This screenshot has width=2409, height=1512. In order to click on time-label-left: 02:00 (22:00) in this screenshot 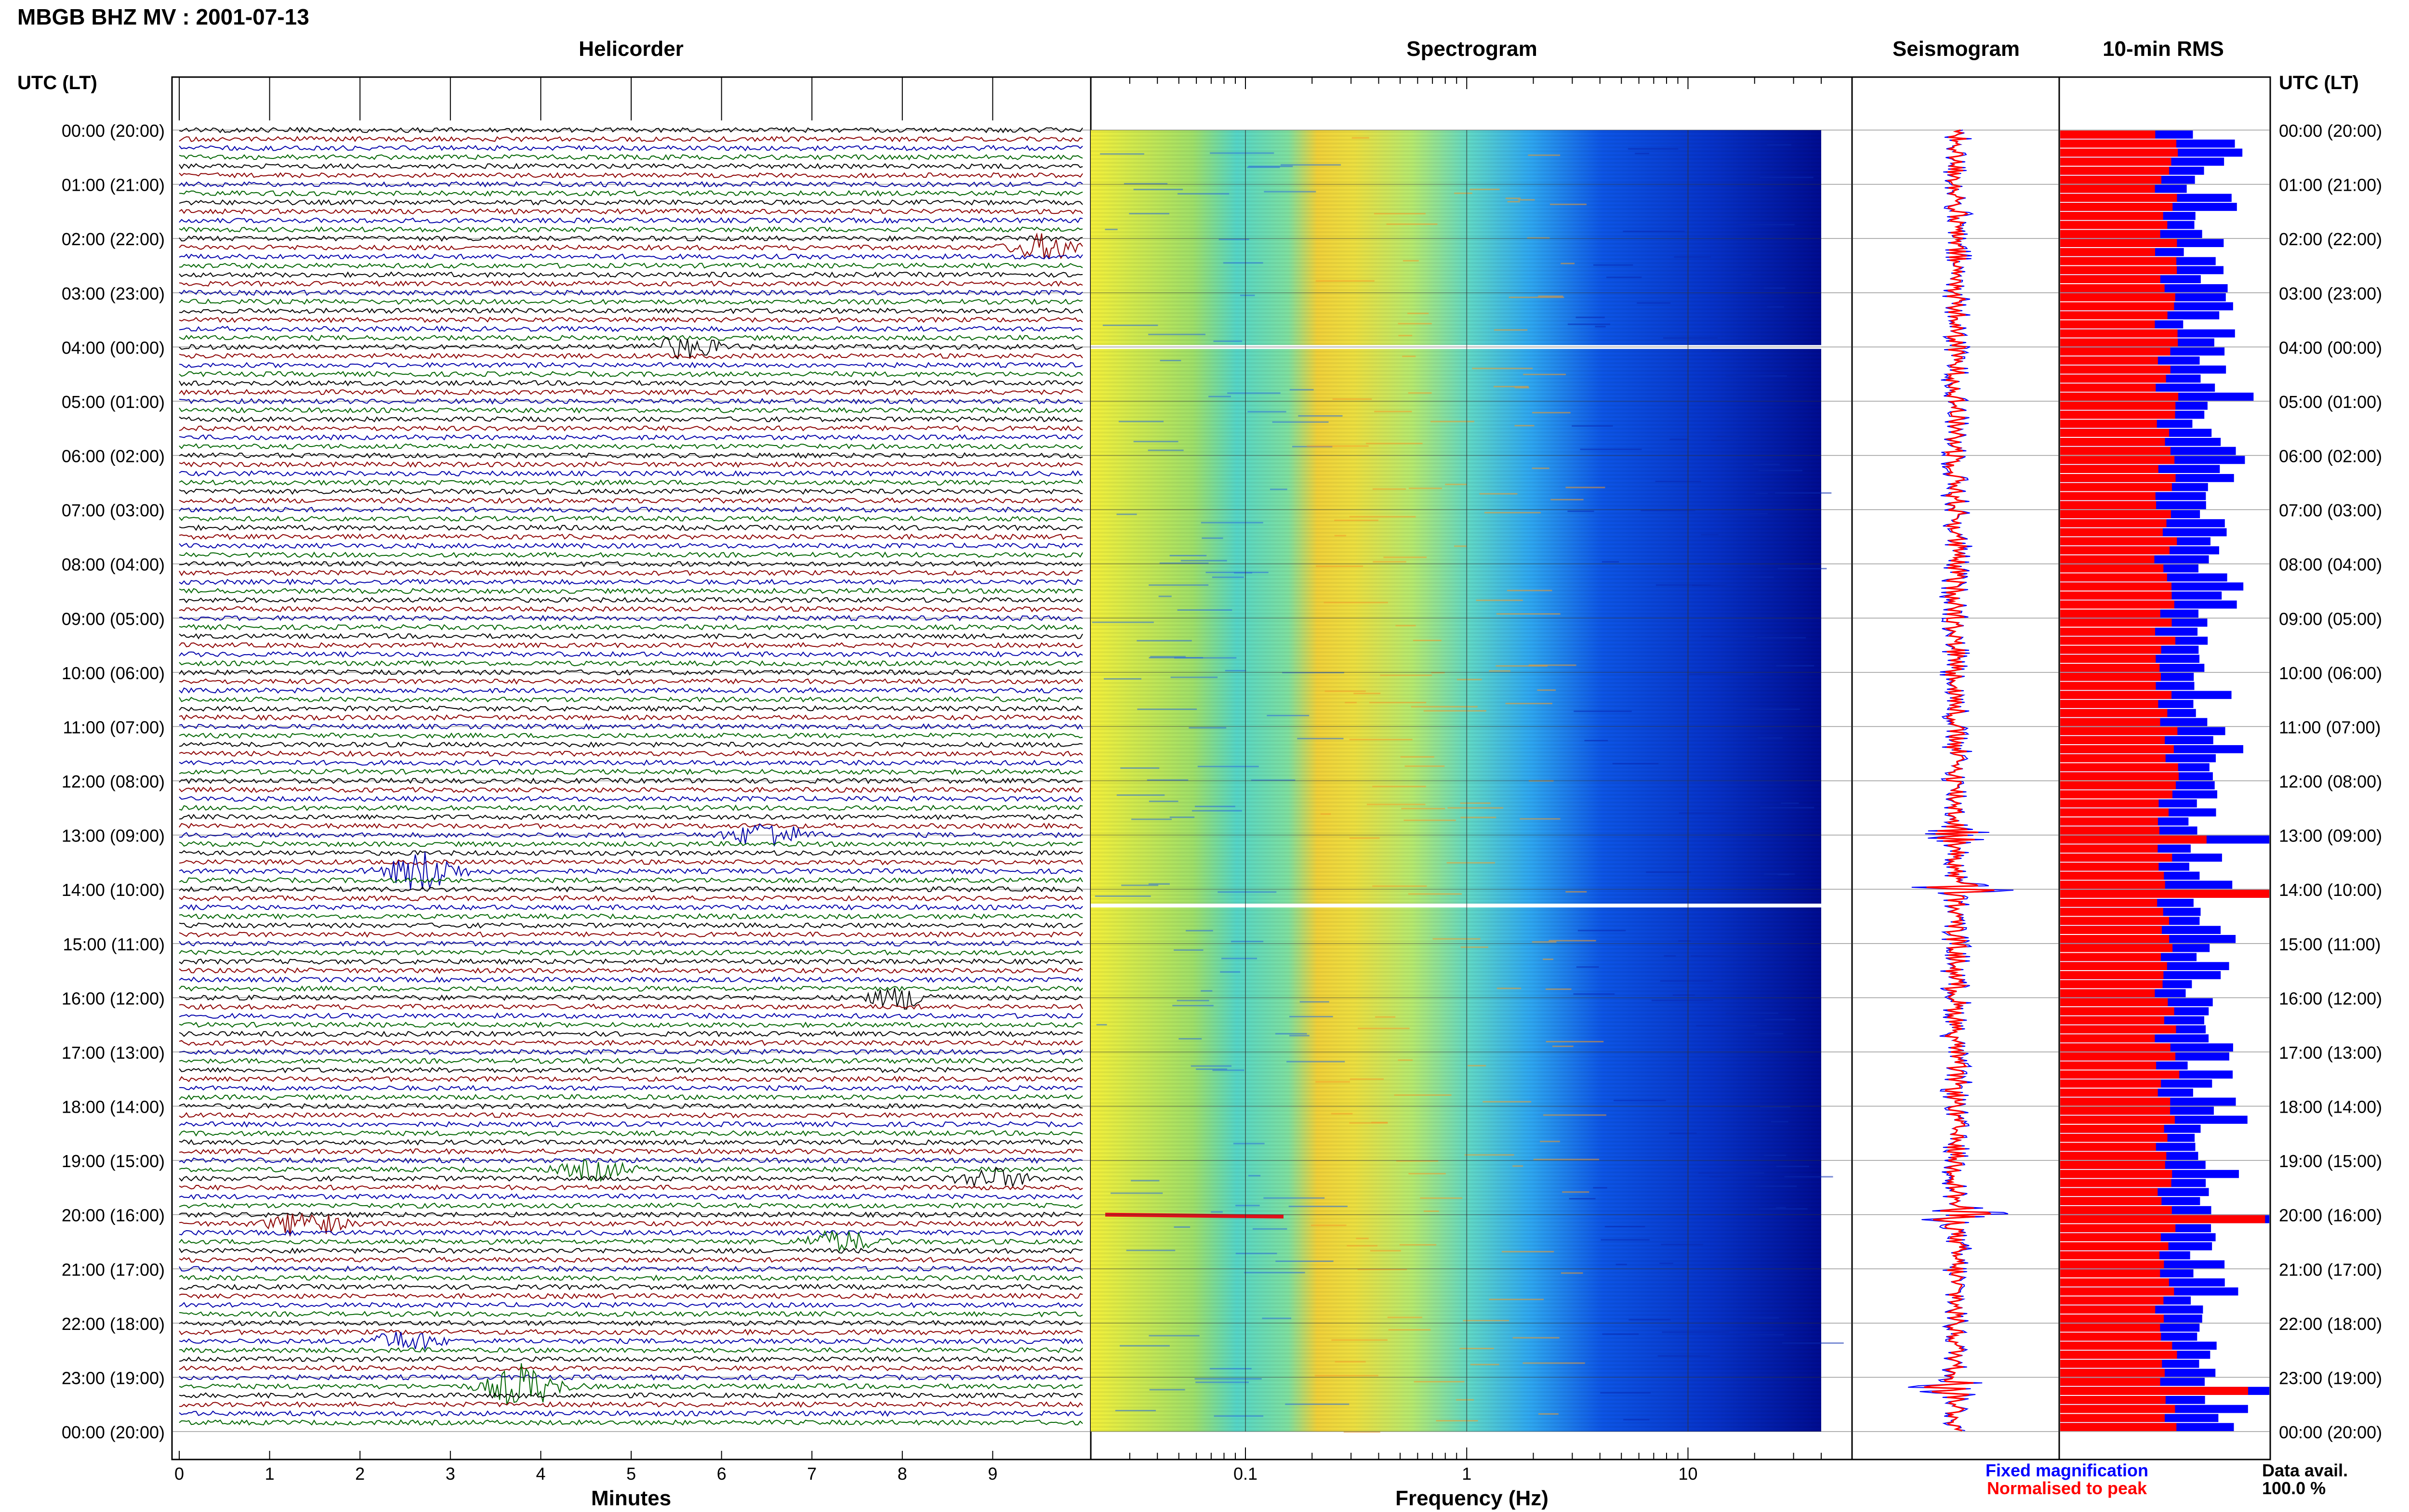, I will do `click(113, 239)`.